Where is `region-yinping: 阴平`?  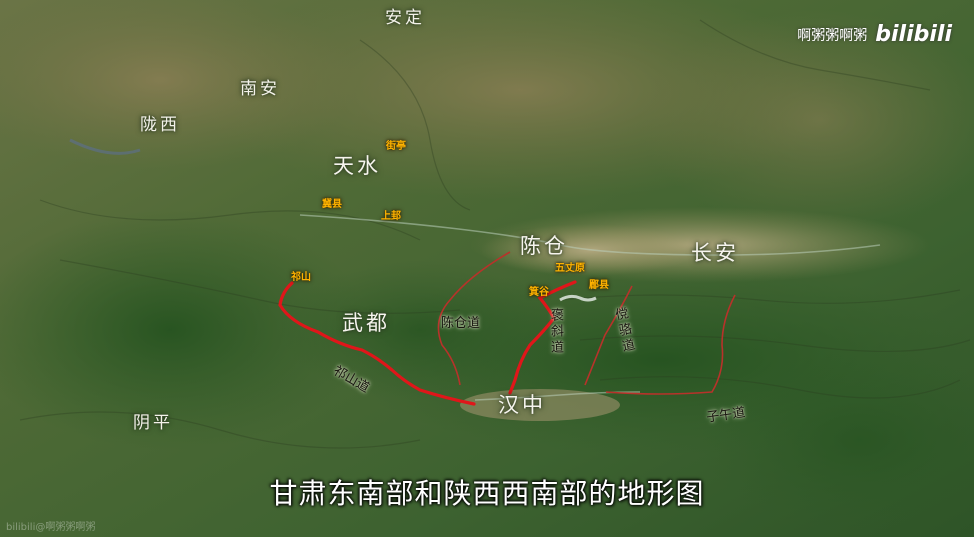 region-yinping: 阴平 is located at coordinates (153, 423).